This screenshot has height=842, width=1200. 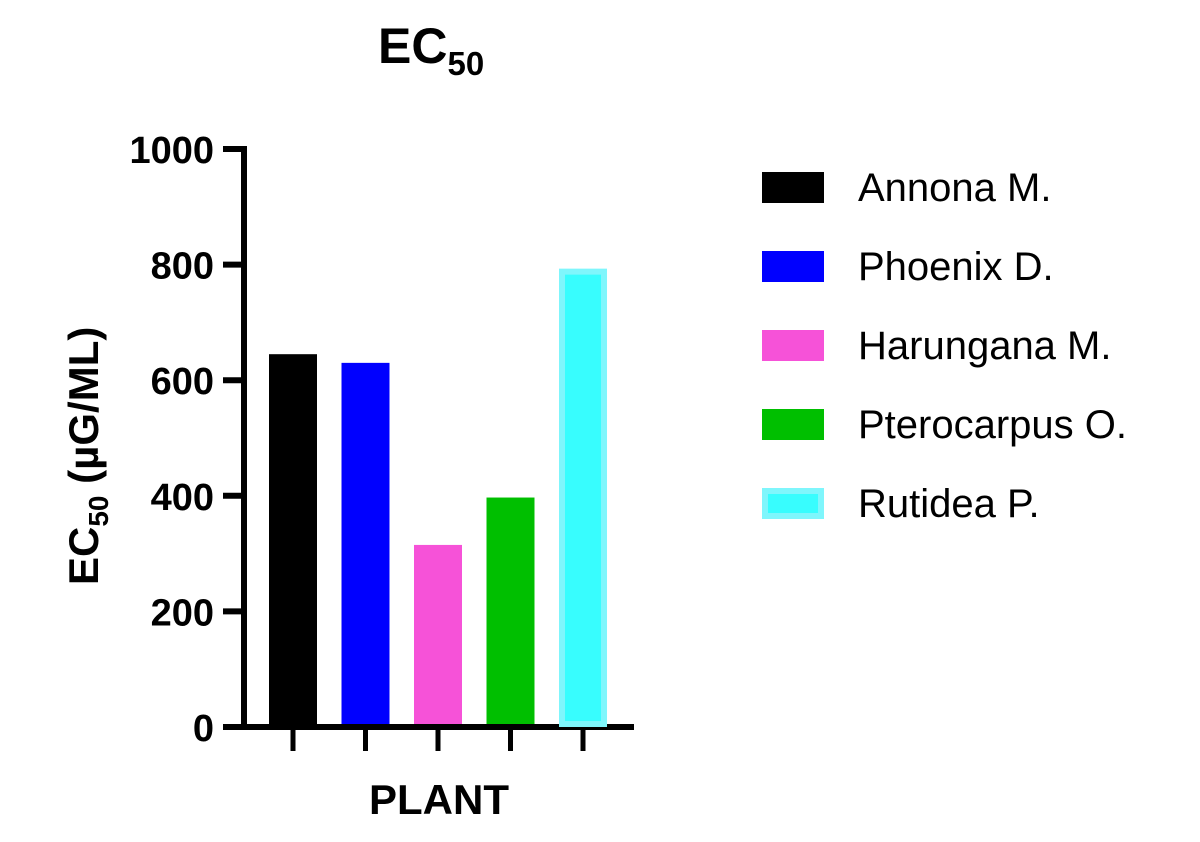 I want to click on legend-label: Pterocarpus O., so click(x=992, y=425).